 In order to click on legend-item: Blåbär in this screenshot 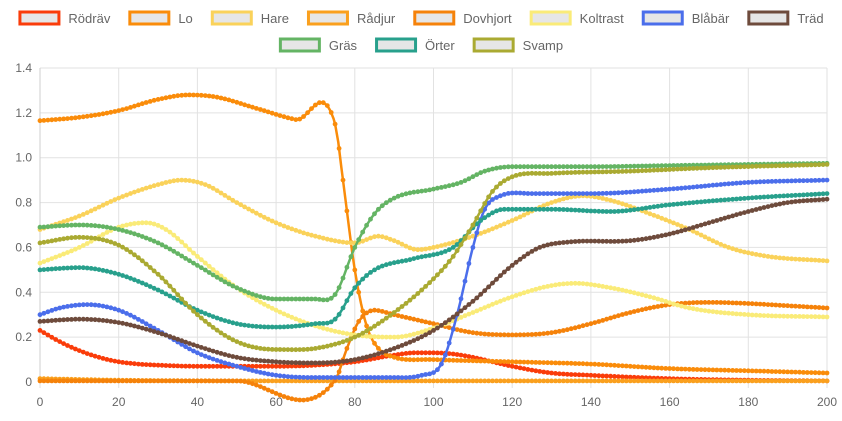, I will do `click(685, 18)`.